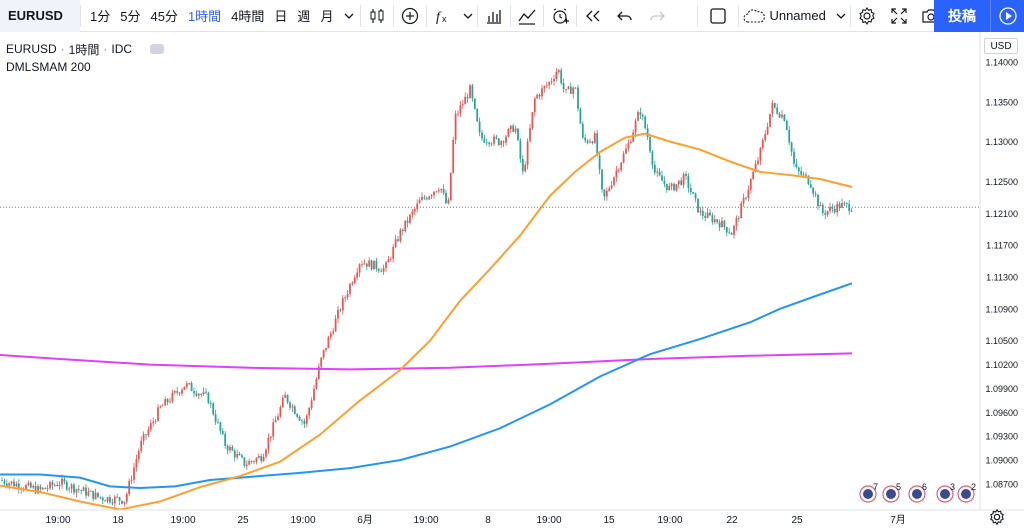 The height and width of the screenshot is (528, 1024). Describe the element at coordinates (349, 16) in the screenshot. I see `interval-dropdown` at that location.